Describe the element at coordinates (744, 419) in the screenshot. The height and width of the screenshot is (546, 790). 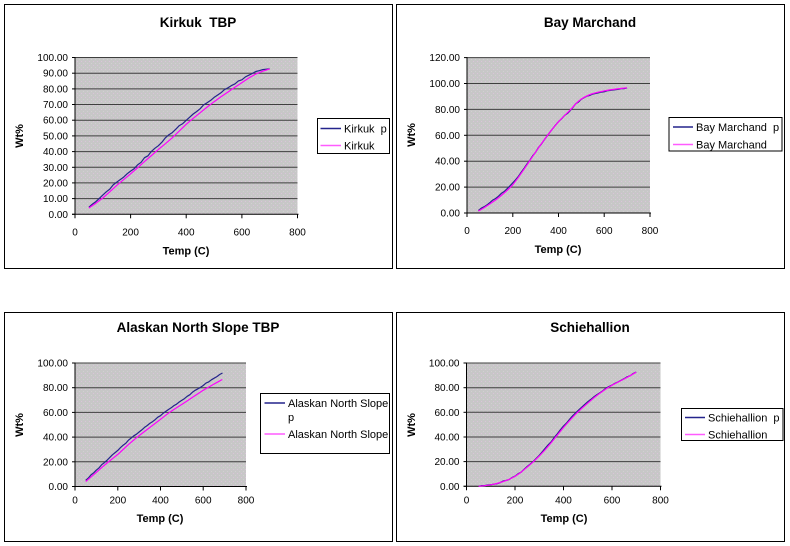
I see `svg-text: Schiehallion p` at that location.